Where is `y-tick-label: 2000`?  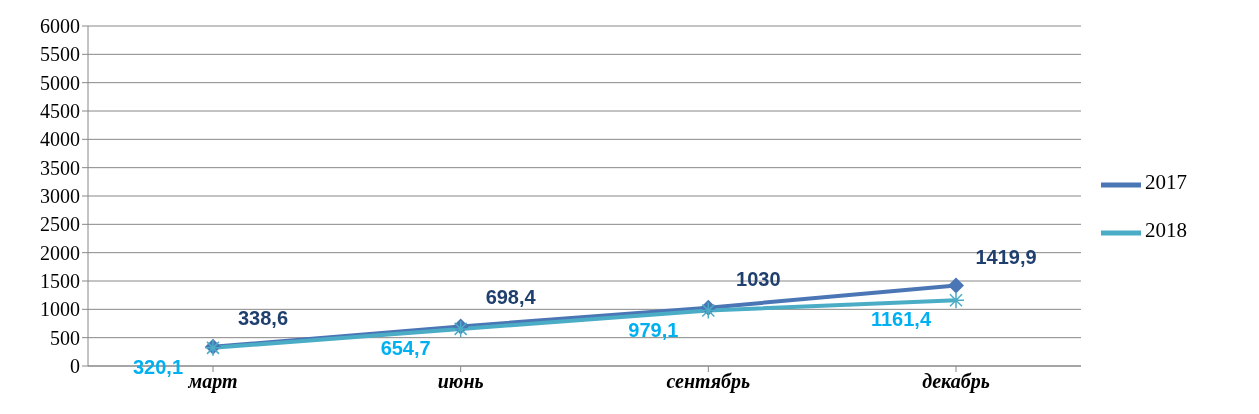
y-tick-label: 2000 is located at coordinates (60, 252).